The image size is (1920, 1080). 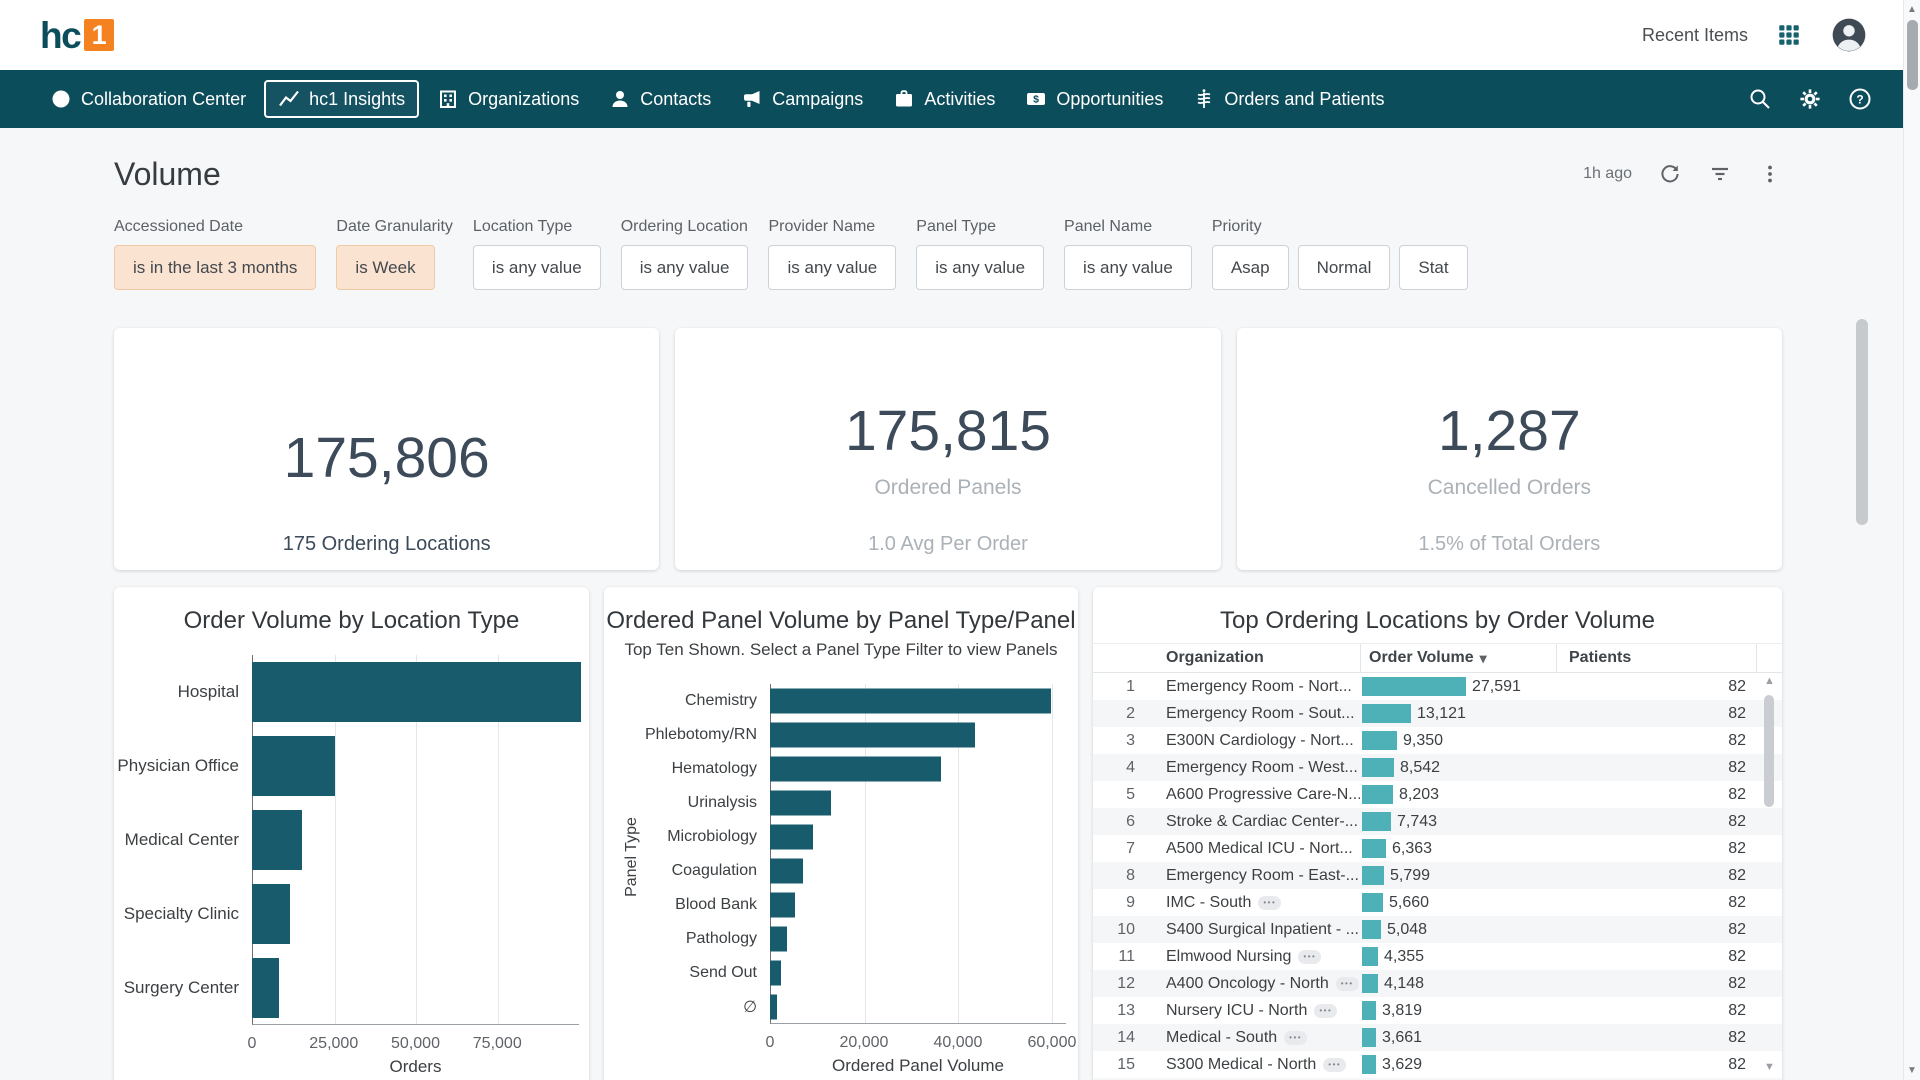 I want to click on search-icon, so click(x=1760, y=99).